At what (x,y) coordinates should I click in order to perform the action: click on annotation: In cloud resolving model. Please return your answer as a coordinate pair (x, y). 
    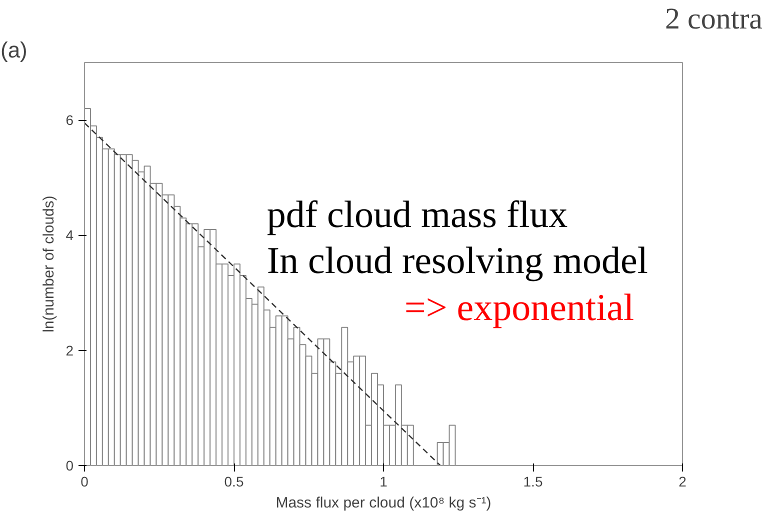
    Looking at the image, I should click on (457, 261).